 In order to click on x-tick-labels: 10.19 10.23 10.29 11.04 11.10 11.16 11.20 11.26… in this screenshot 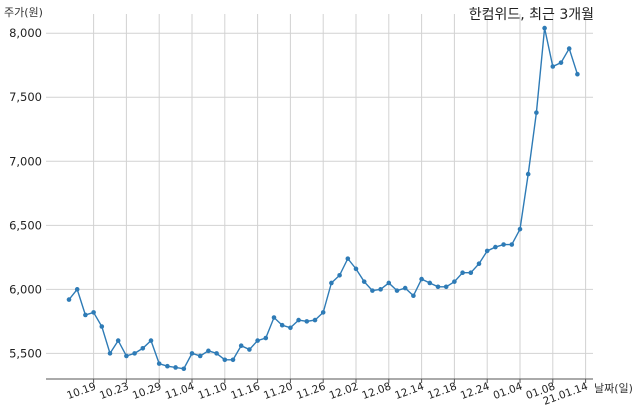, I will do `click(327, 393)`.